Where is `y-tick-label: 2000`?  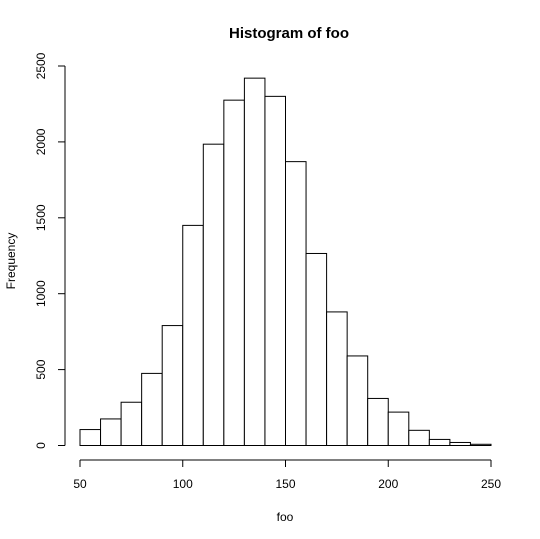 y-tick-label: 2000 is located at coordinates (41, 141).